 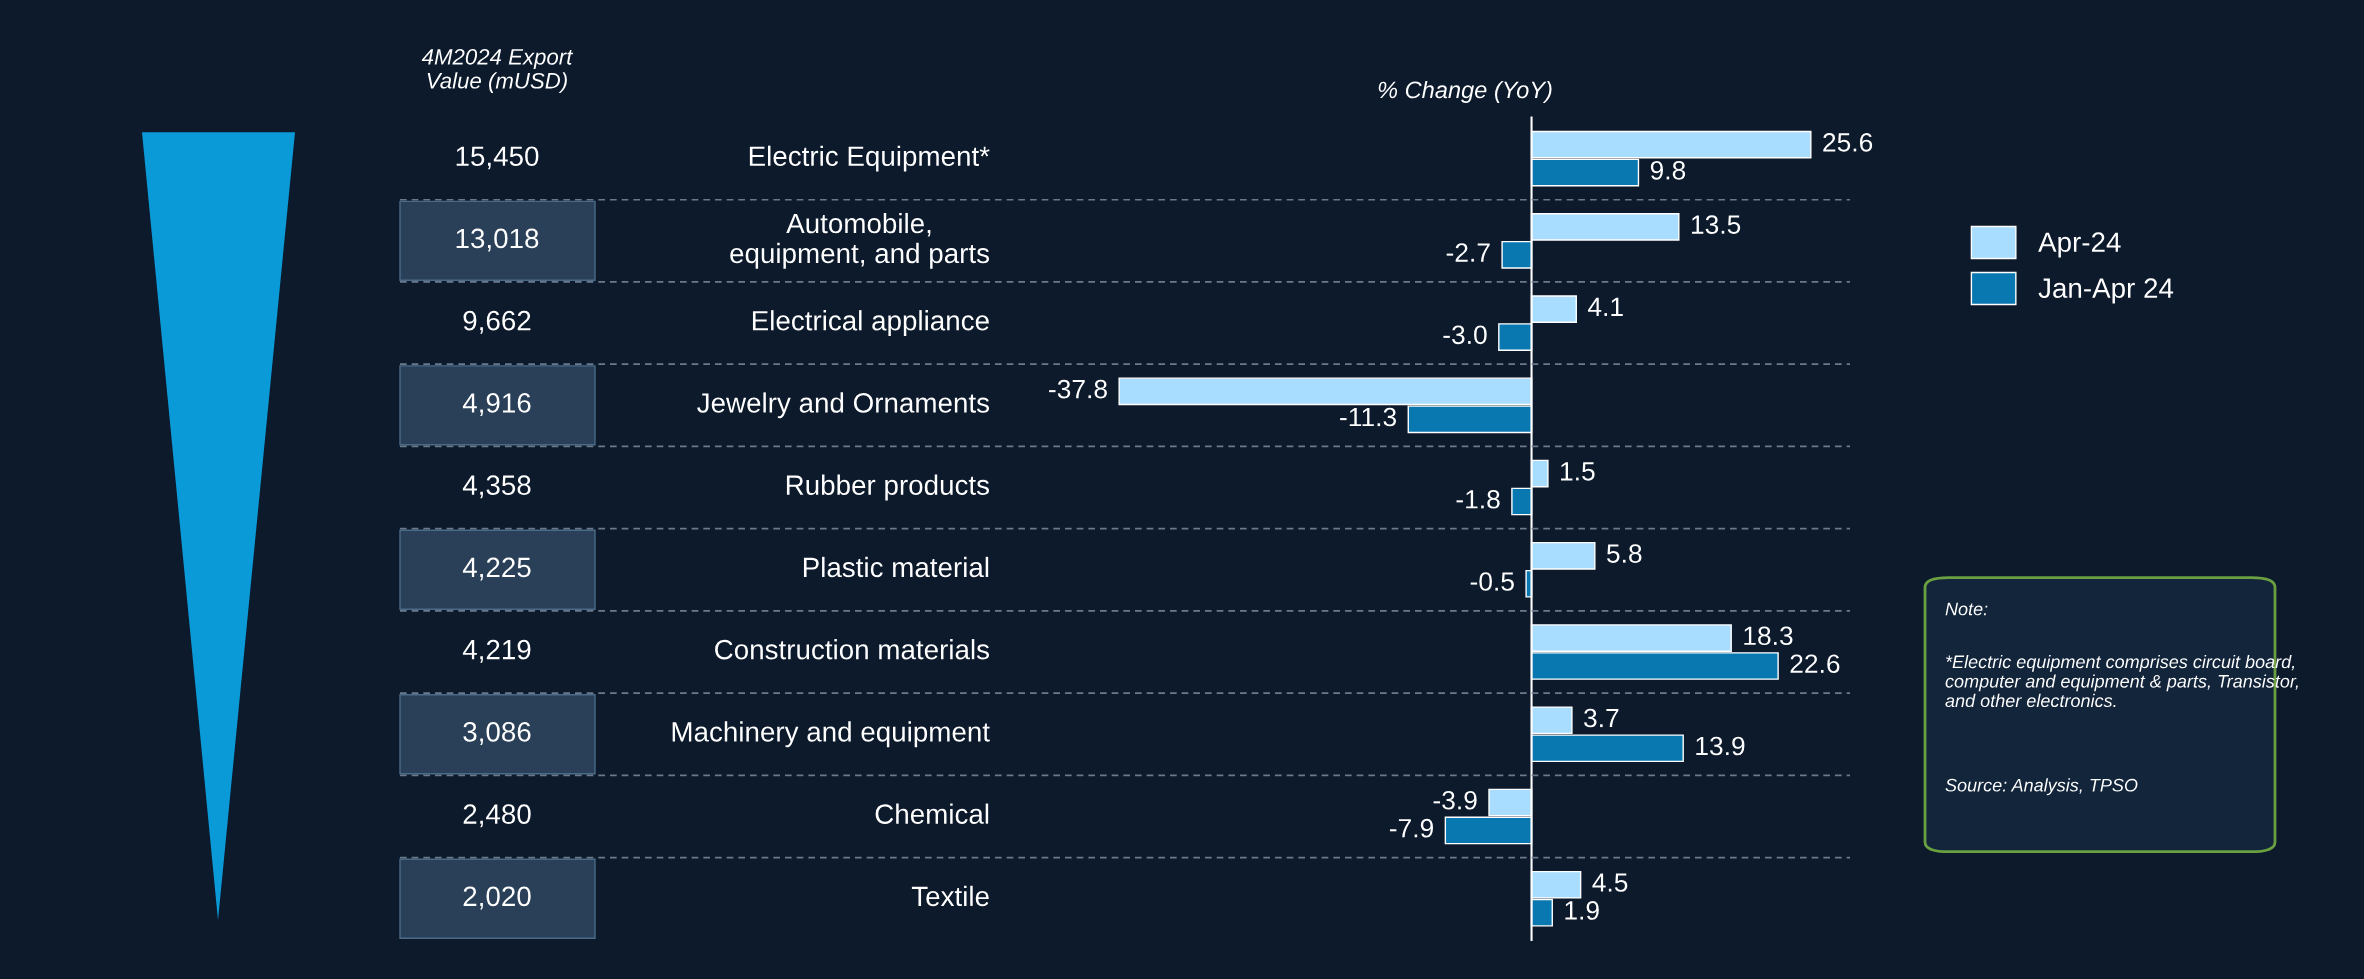 What do you see at coordinates (1492, 581) in the screenshot?
I see `data-label: -0.5` at bounding box center [1492, 581].